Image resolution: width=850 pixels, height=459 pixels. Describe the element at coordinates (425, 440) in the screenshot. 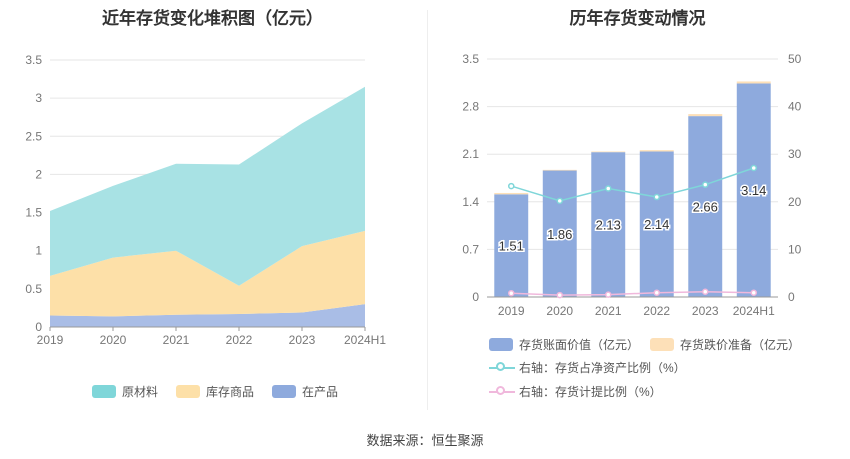

I see `data-source: 数据来源：恒生聚源` at that location.